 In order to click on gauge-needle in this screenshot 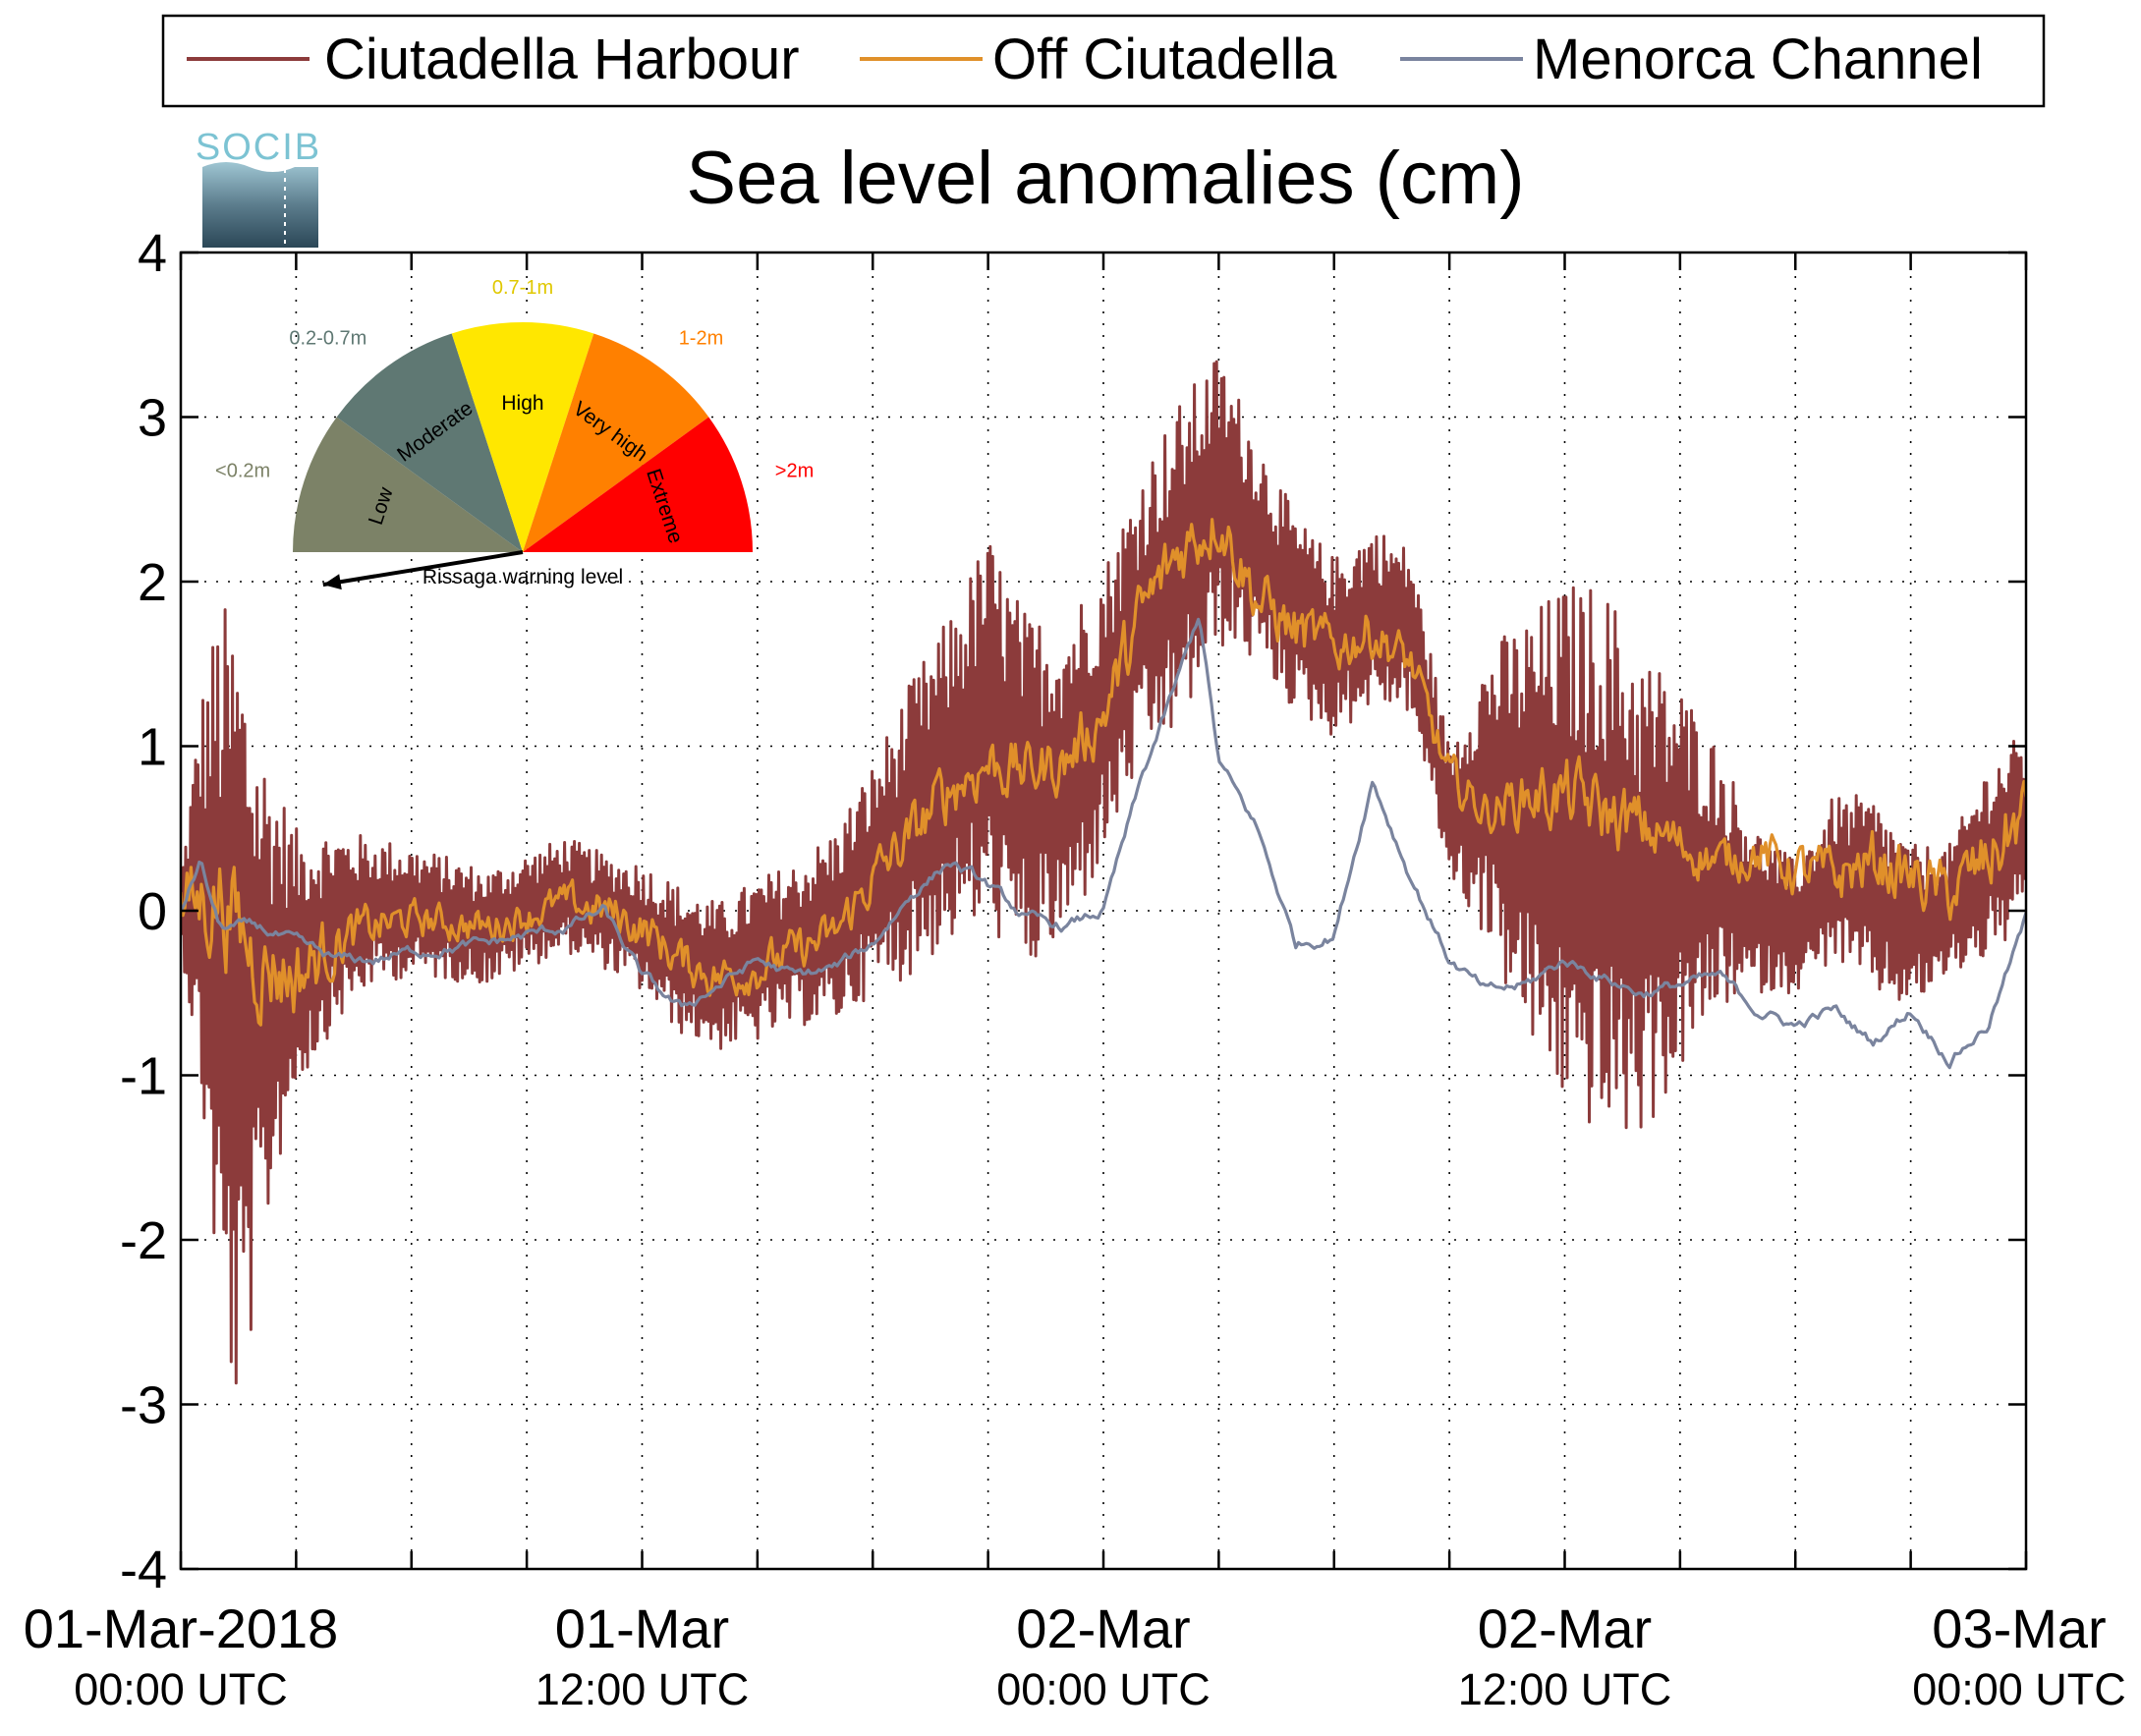, I will do `click(423, 569)`.